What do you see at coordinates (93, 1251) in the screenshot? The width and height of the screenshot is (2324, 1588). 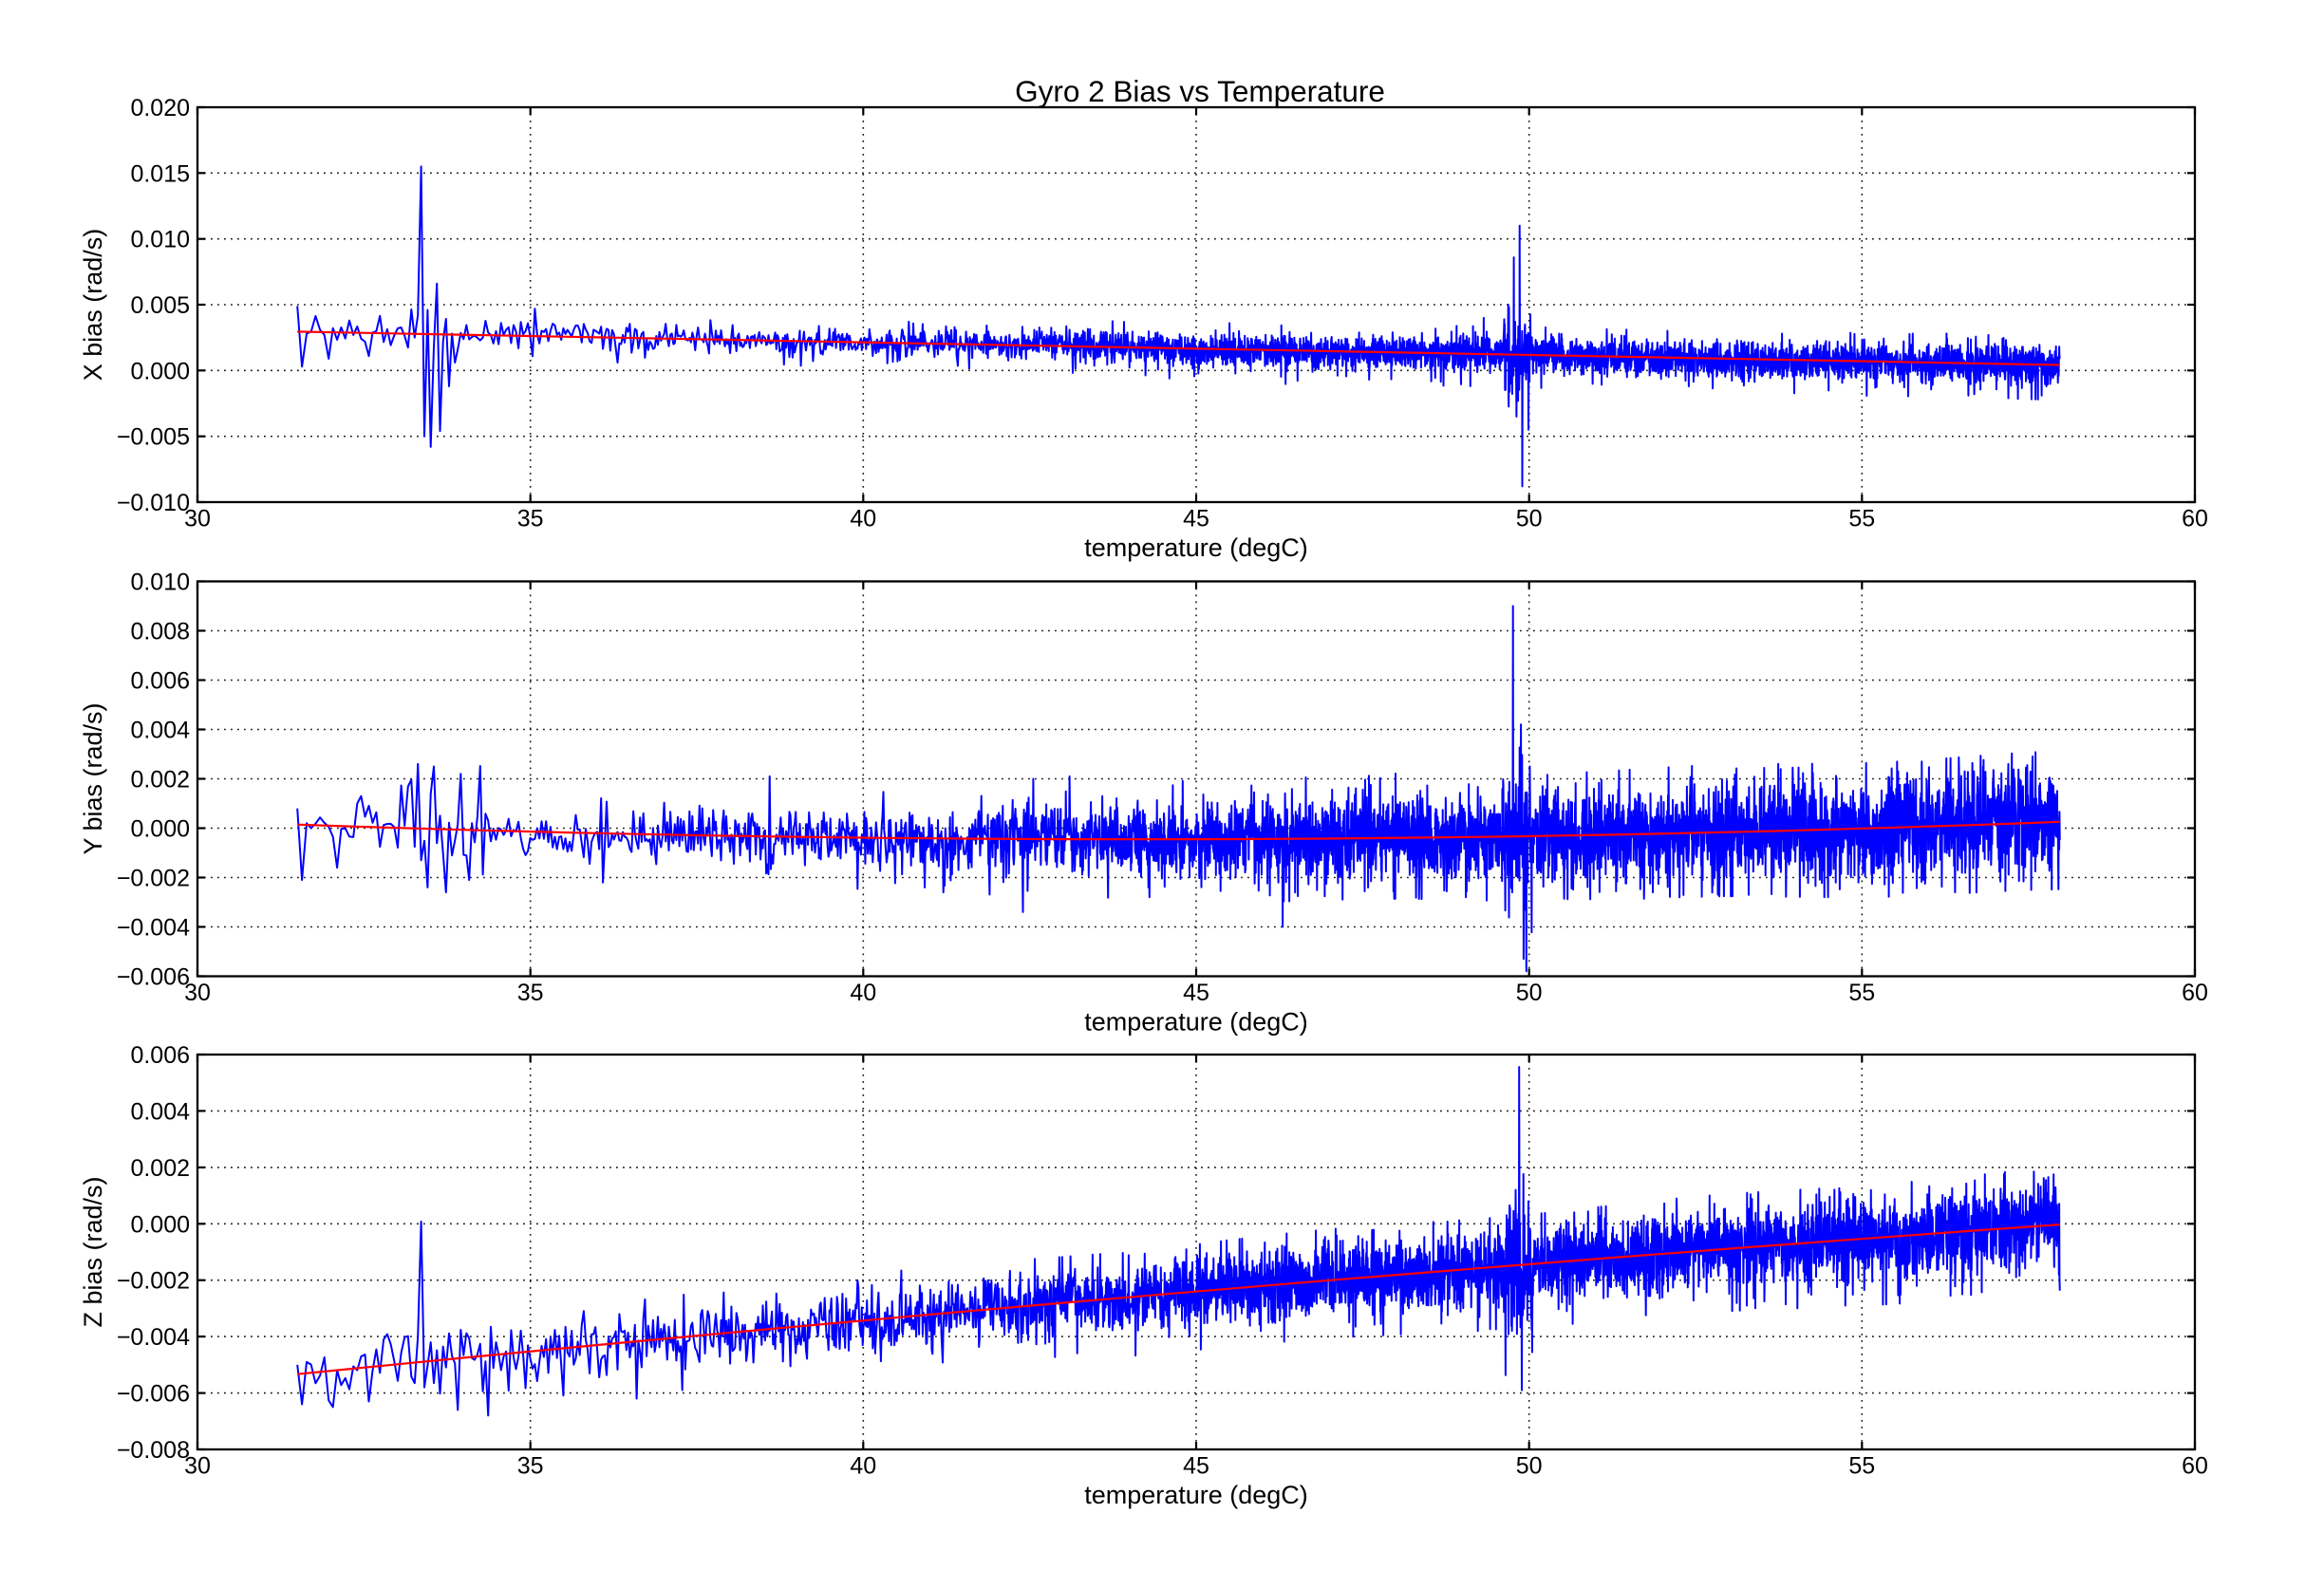 I see `svg-text: Z bias (rad/s)` at bounding box center [93, 1251].